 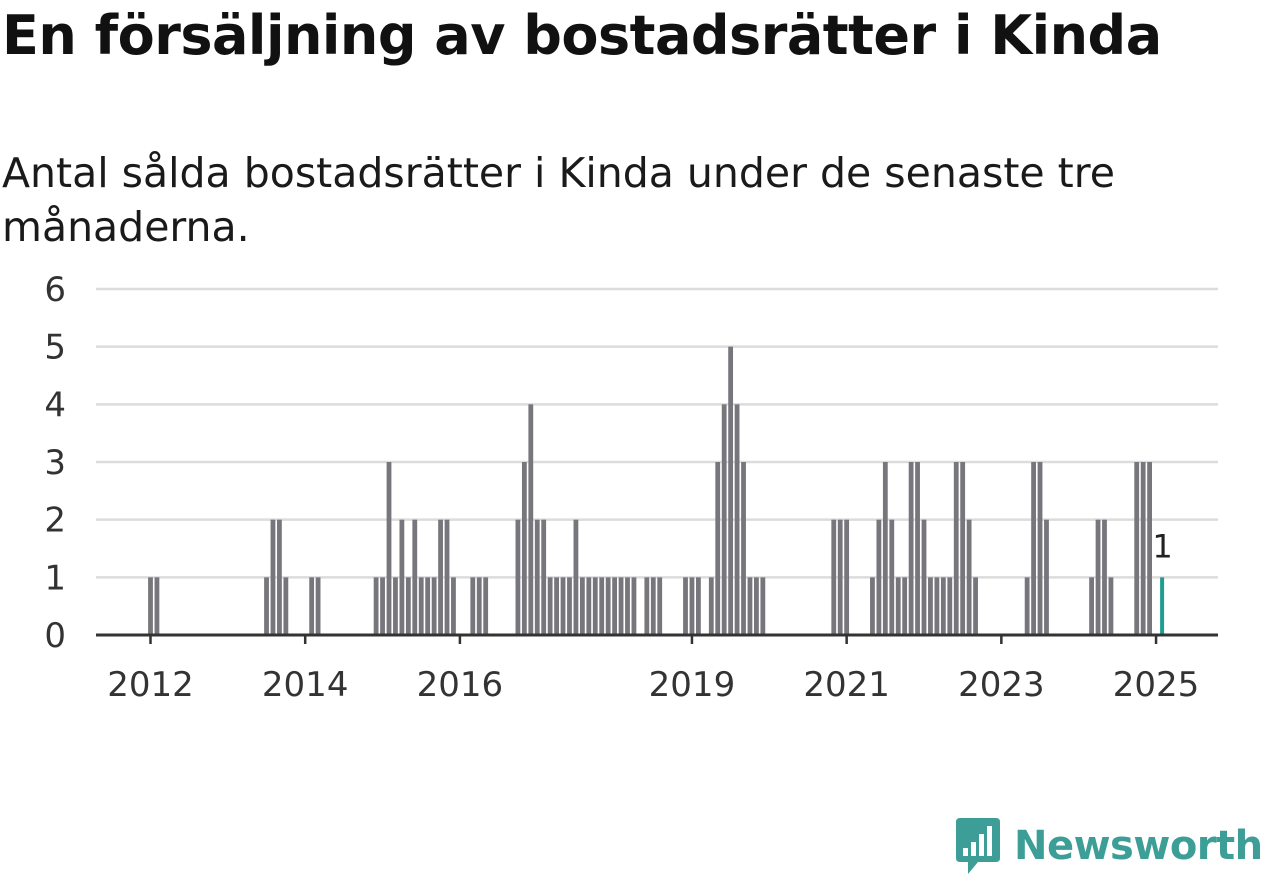 I want to click on y-axis-ticks: 0 1 2 3 4 5 6, so click(x=55, y=463).